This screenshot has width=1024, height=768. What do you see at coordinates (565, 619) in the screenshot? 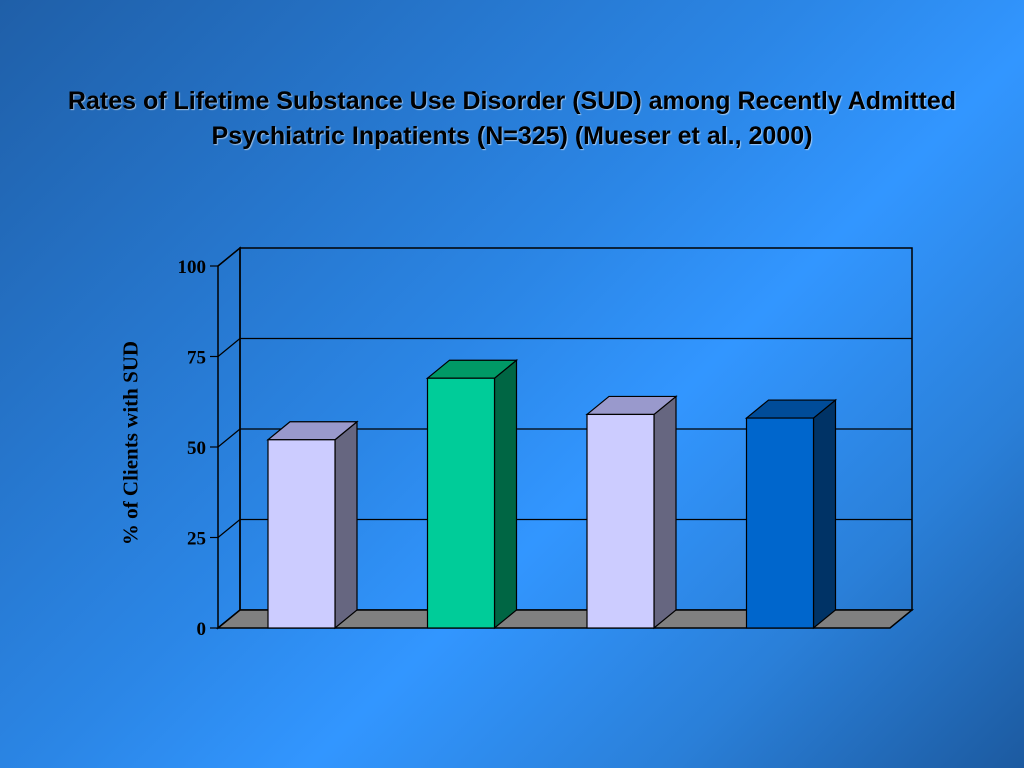
I see `chart-floor` at bounding box center [565, 619].